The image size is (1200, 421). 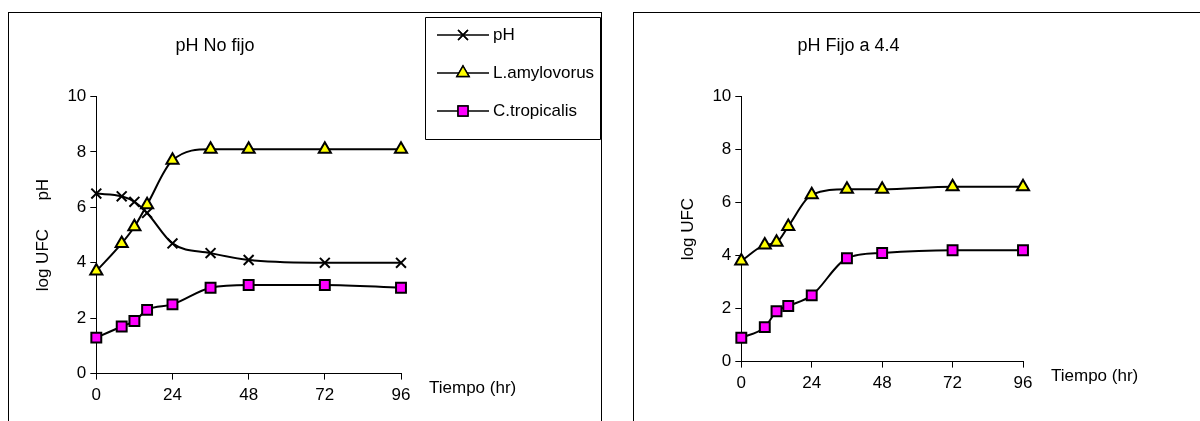 What do you see at coordinates (215, 44) in the screenshot?
I see `chart-title: pH No fijo` at bounding box center [215, 44].